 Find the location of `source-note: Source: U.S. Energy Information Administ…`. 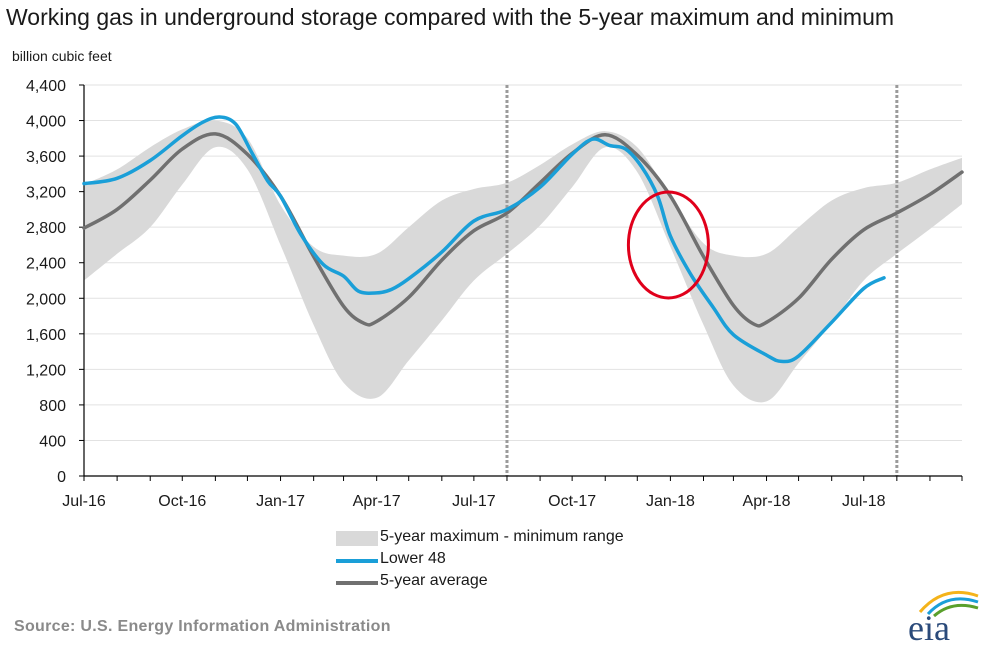

source-note: Source: U.S. Energy Information Administ… is located at coordinates (202, 626).